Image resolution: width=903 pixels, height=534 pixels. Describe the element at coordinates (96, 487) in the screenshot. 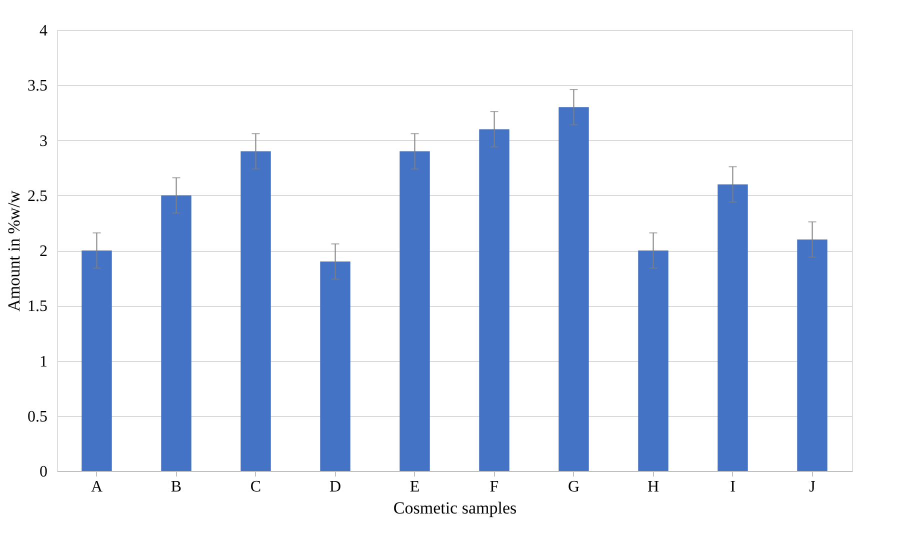

I see `x-tick-label: A` at that location.